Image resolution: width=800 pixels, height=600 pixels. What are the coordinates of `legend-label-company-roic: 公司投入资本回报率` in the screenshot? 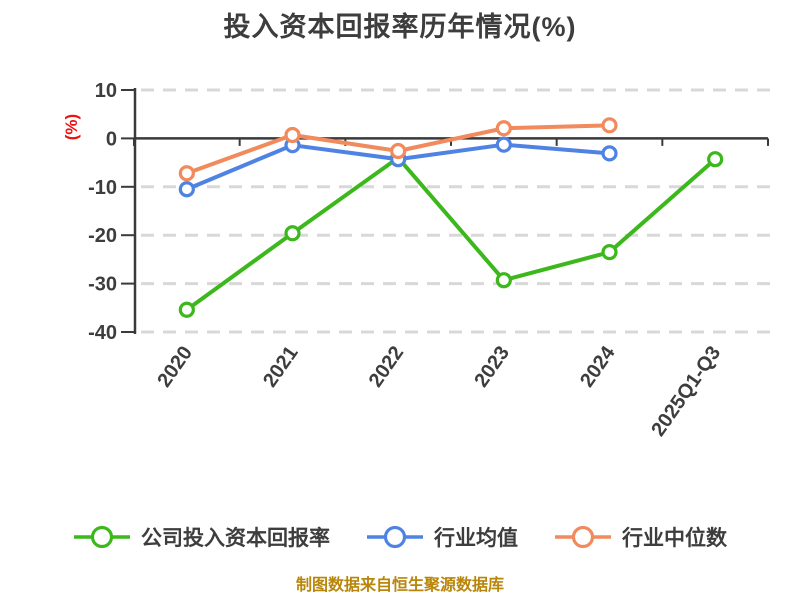 It's located at (235, 538).